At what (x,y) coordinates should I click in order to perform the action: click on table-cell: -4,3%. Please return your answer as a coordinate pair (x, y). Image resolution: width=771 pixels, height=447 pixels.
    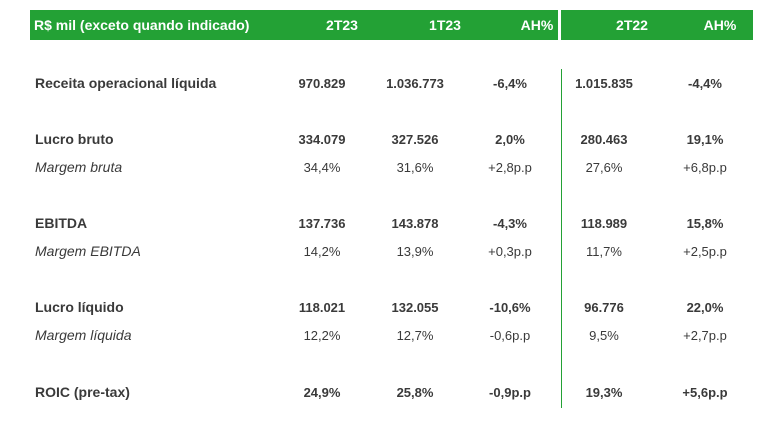
    Looking at the image, I should click on (510, 223).